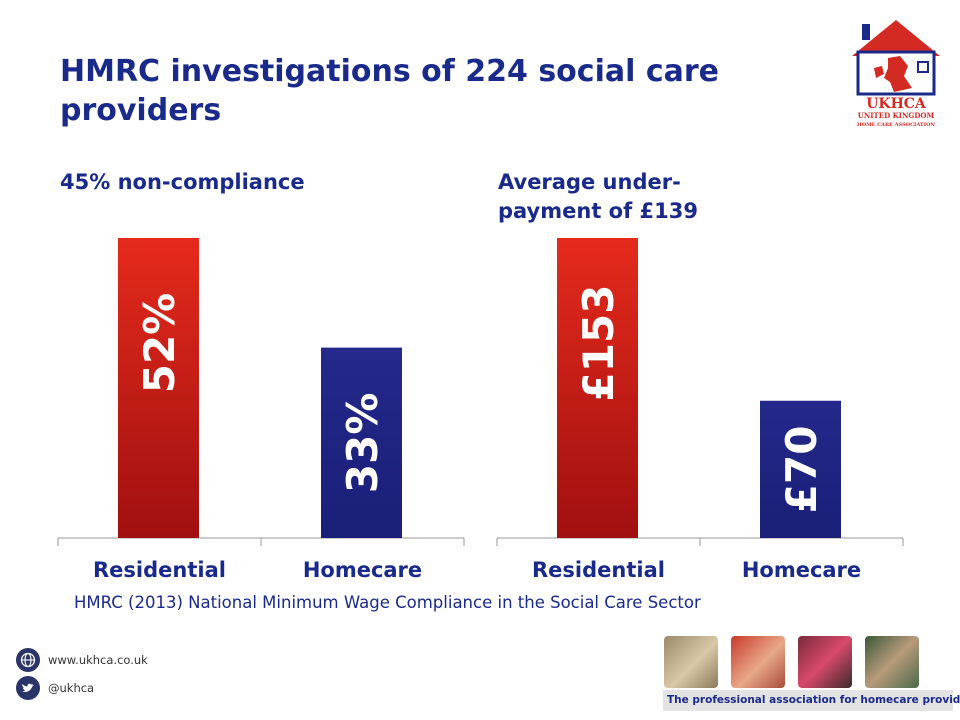 The image size is (960, 720). What do you see at coordinates (691, 662) in the screenshot?
I see `photo-carer-walking` at bounding box center [691, 662].